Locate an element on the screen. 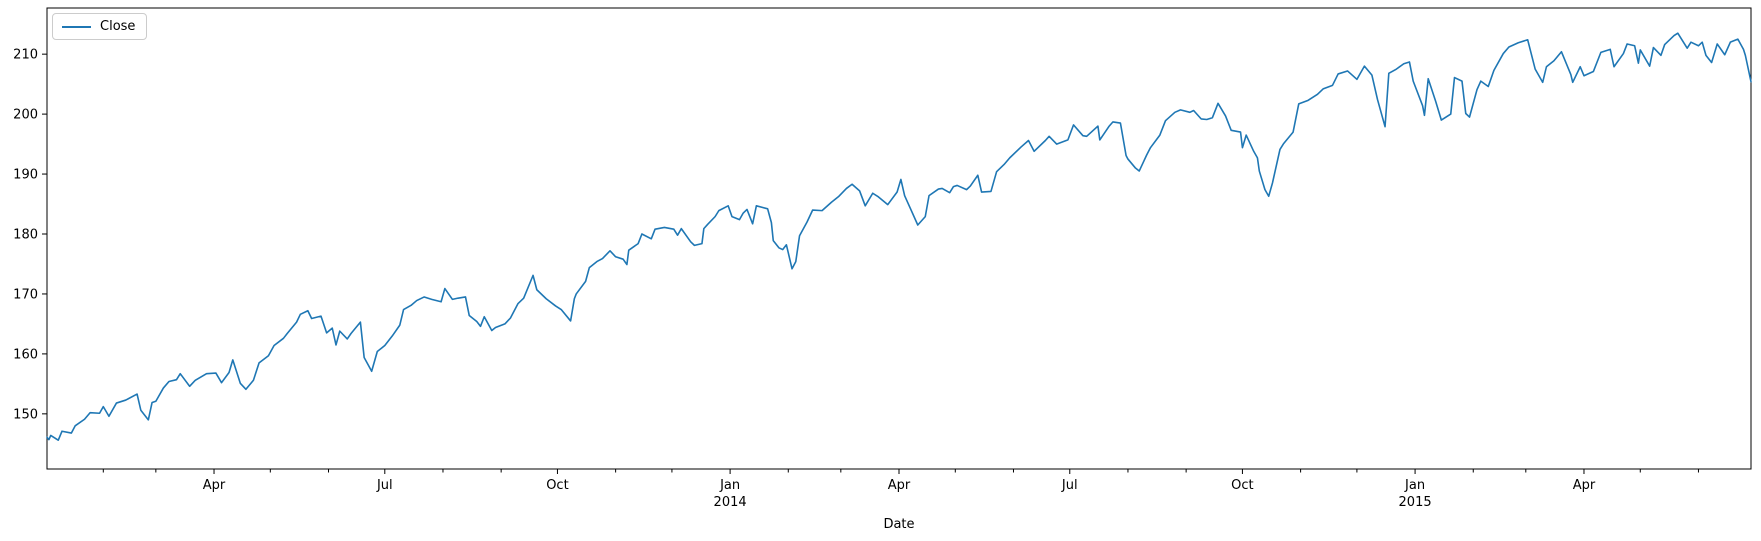  x-axis: Apr Jul Oct Jan 2014 Apr Jul Oct Jan 2015 Apr is located at coordinates (900, 489).